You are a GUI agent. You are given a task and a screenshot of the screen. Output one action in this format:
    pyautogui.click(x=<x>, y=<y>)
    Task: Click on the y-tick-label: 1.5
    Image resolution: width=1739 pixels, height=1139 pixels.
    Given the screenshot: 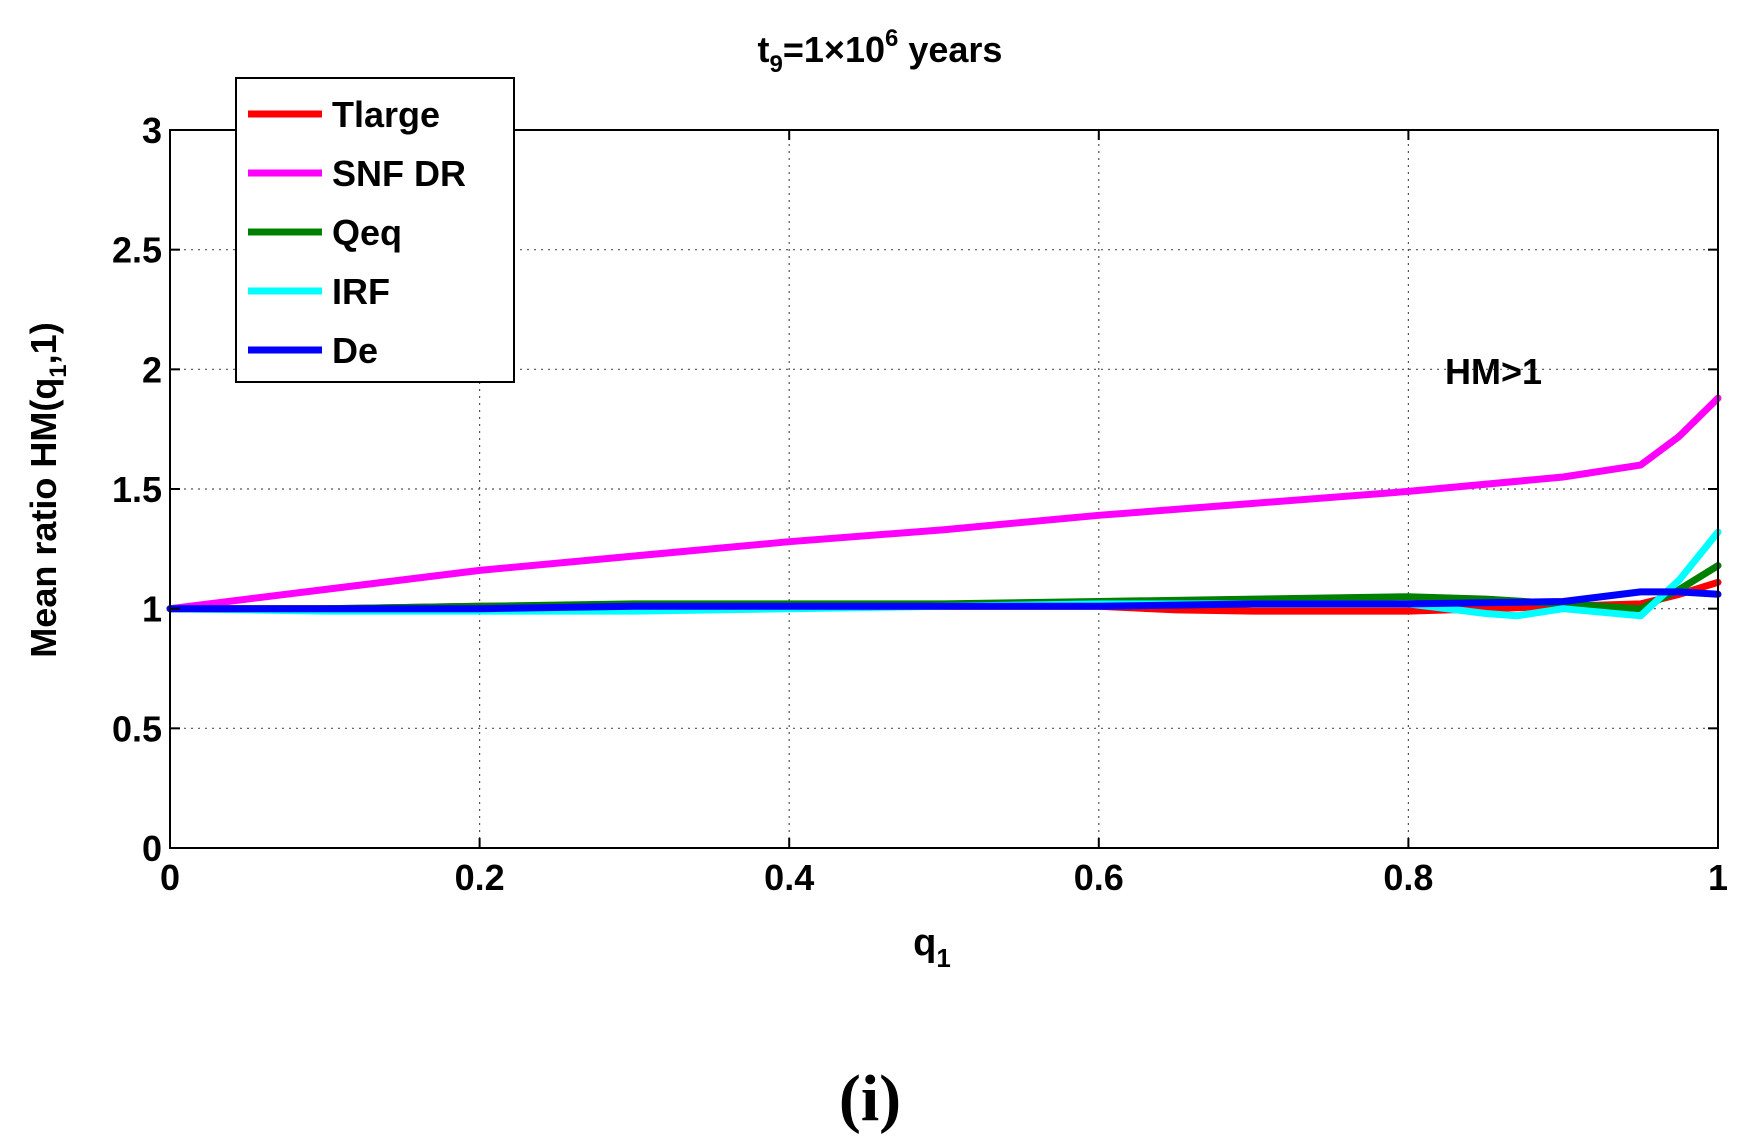 What is the action you would take?
    pyautogui.click(x=137, y=489)
    